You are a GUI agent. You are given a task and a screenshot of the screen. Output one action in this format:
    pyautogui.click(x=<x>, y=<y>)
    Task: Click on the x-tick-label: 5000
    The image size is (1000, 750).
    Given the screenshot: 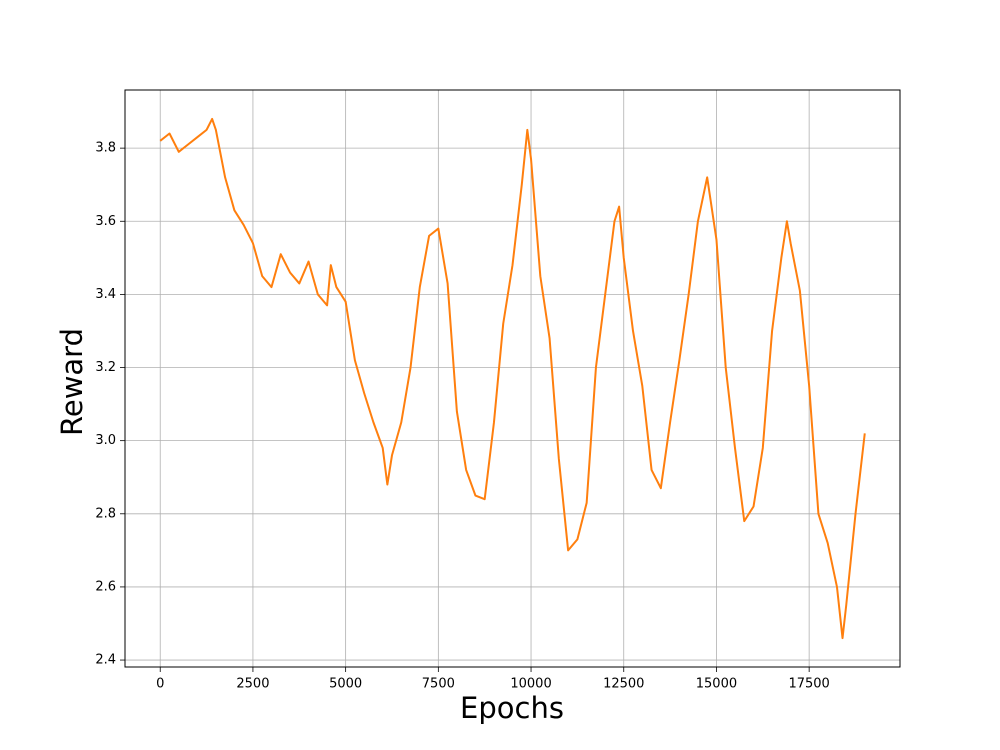 What is the action you would take?
    pyautogui.click(x=345, y=684)
    